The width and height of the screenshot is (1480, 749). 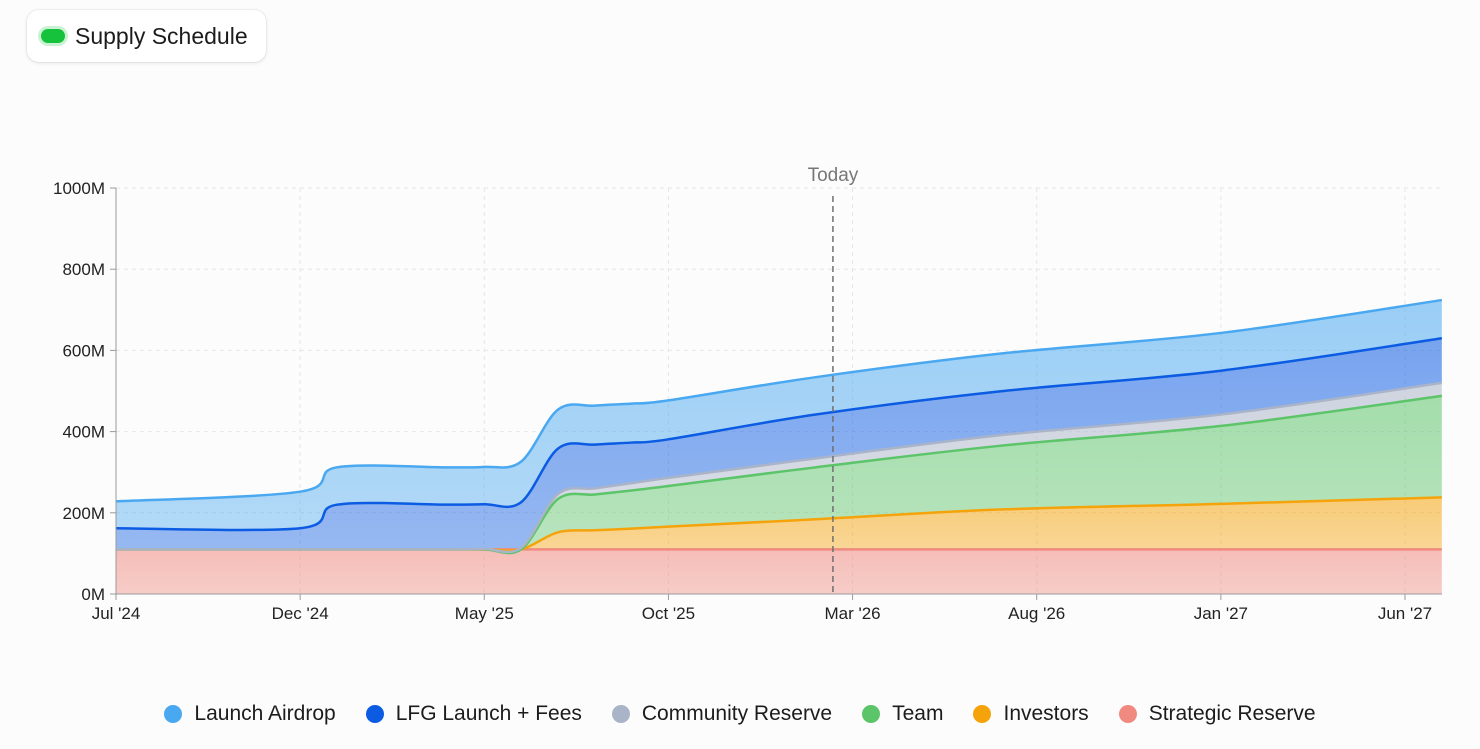 I want to click on legend-label: Community Reserve, so click(x=737, y=713).